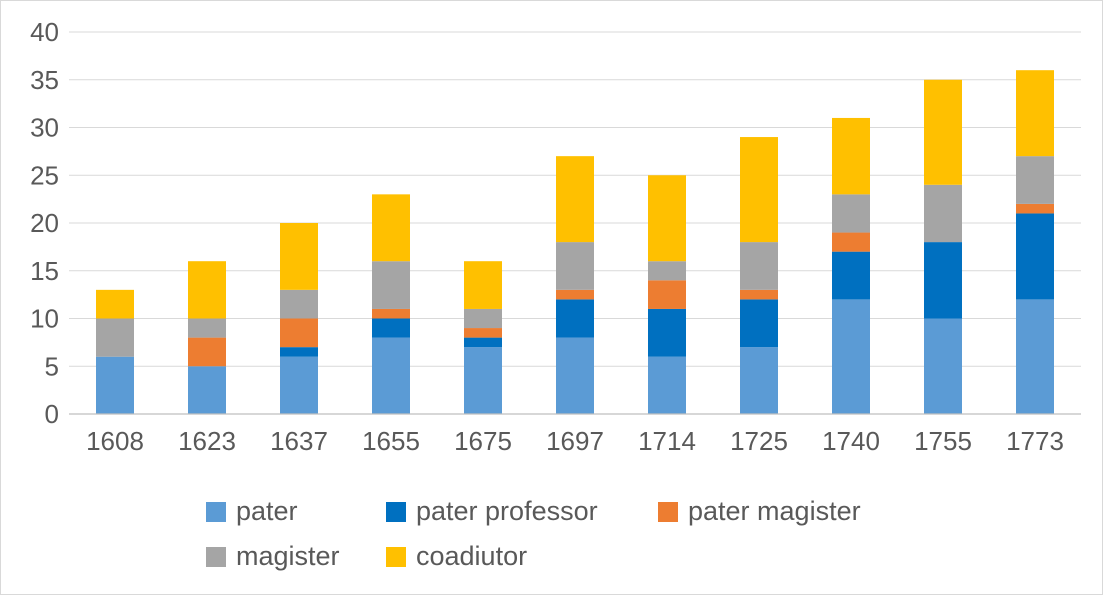  I want to click on y-tick-label: 10, so click(44, 319).